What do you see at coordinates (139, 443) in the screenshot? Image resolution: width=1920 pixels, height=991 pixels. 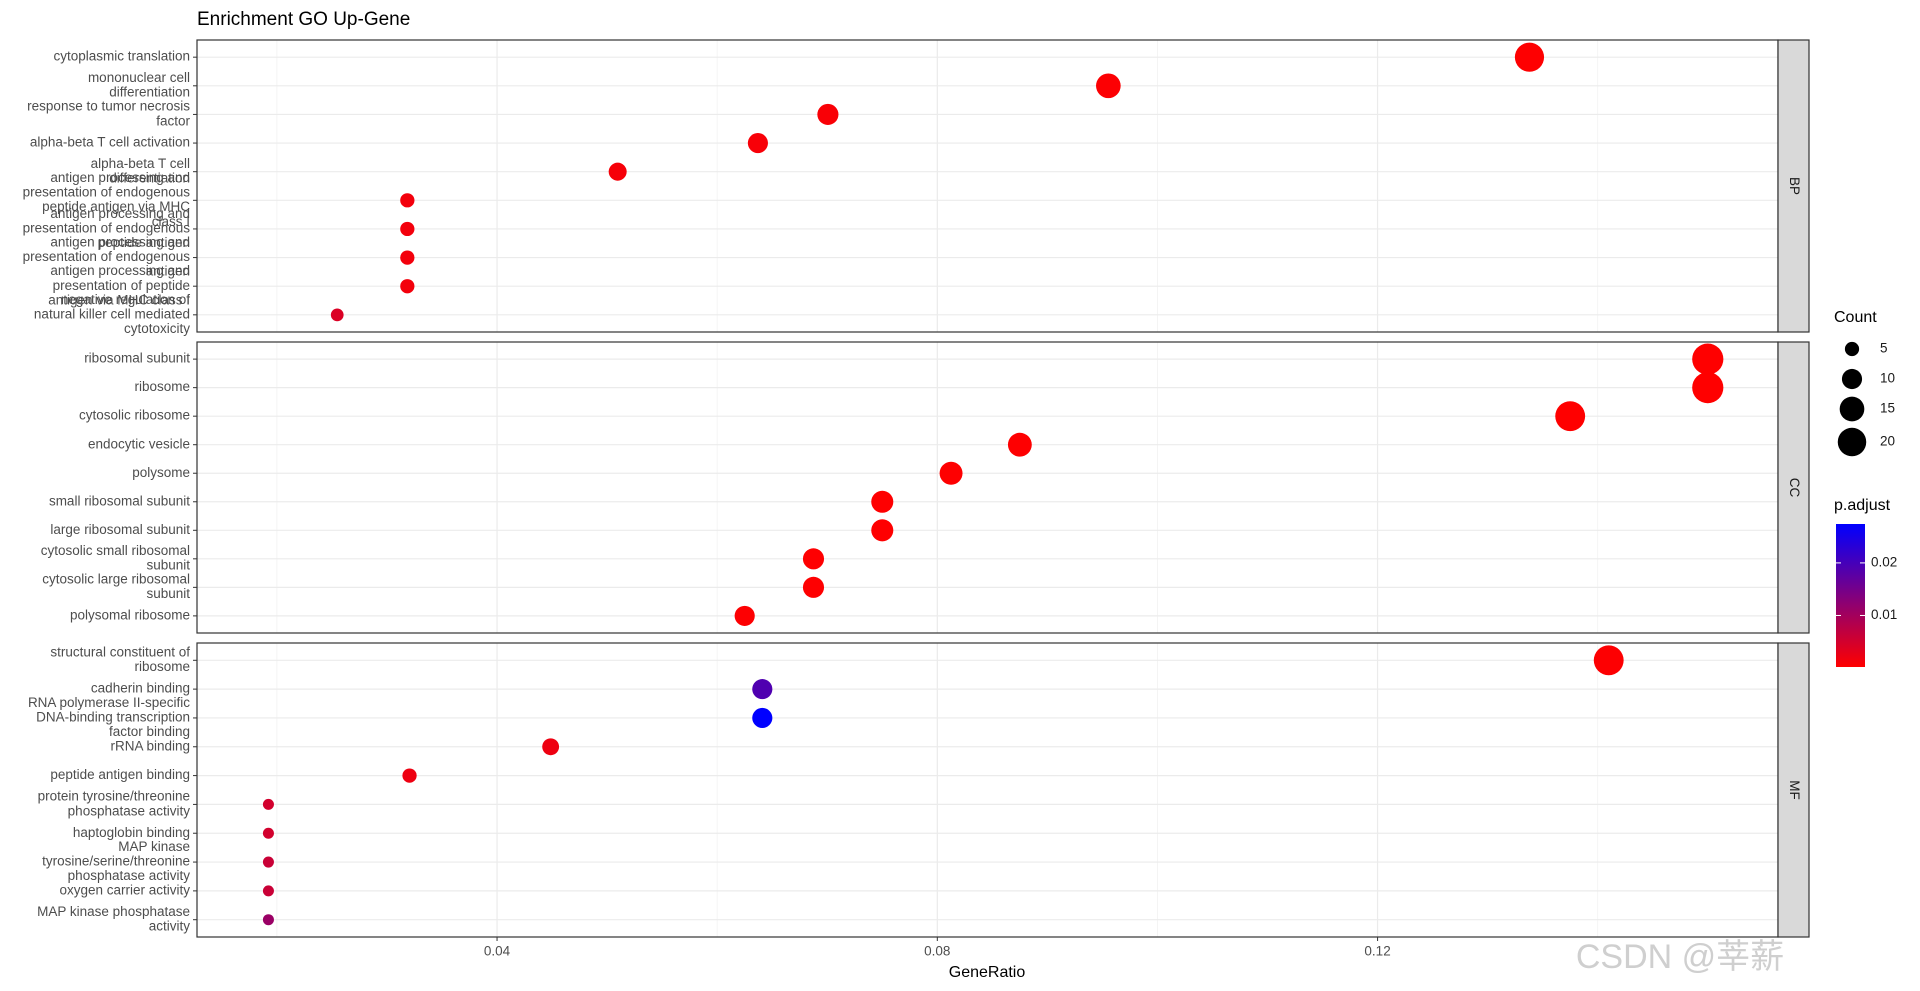 I see `y-tick-label: endocytic vesicle` at bounding box center [139, 443].